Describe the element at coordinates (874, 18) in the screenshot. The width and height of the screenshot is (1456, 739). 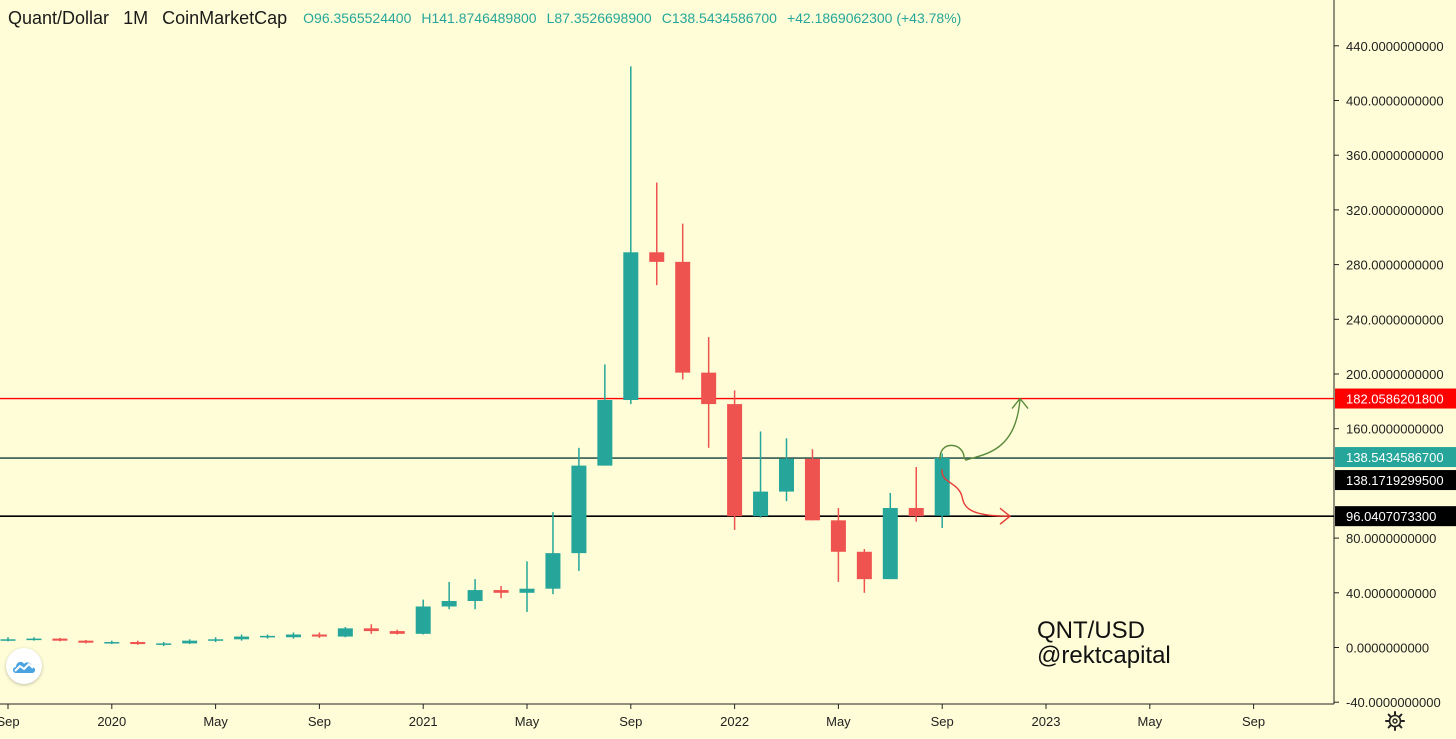
I see `change-value: +42.1869062300 (+43.78%)` at that location.